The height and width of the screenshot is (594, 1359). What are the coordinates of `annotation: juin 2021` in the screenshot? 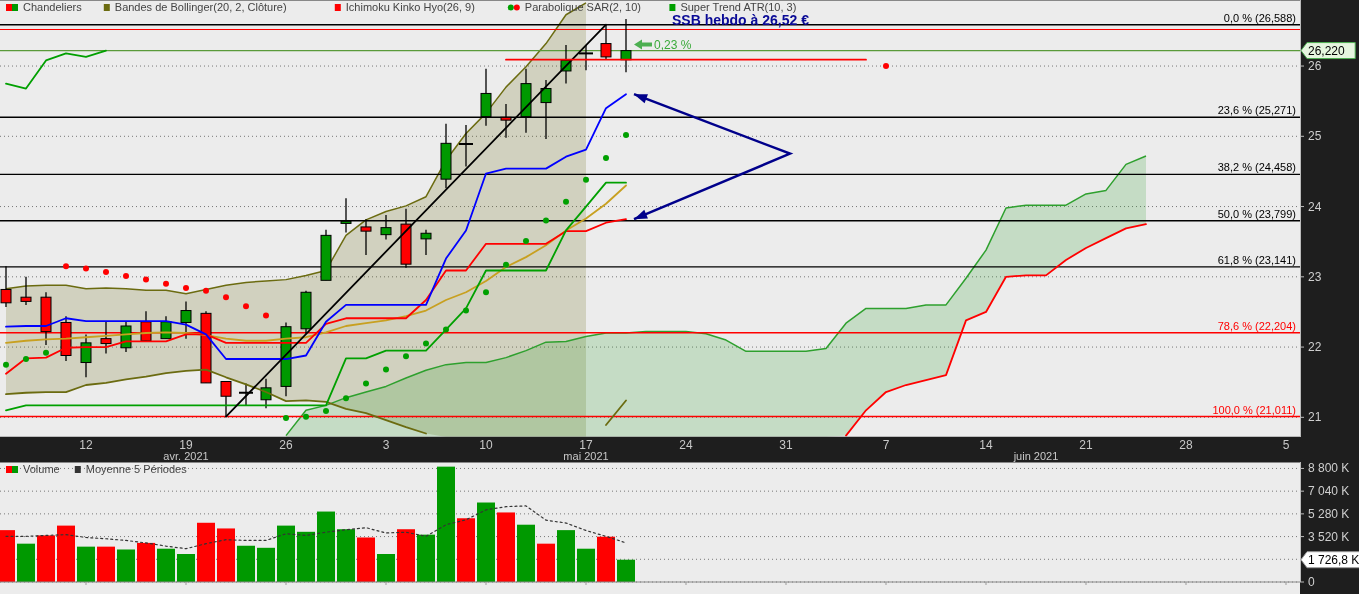 It's located at (1035, 456).